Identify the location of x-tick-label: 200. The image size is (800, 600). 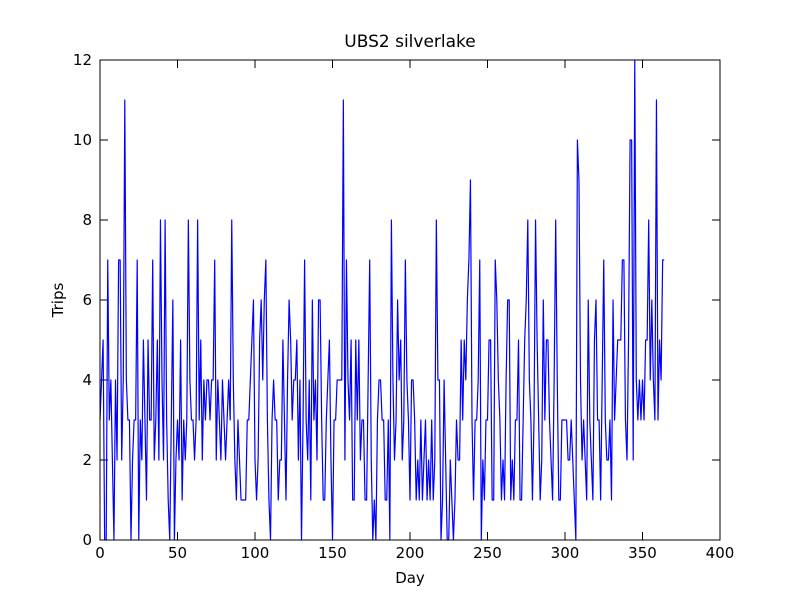
(410, 553).